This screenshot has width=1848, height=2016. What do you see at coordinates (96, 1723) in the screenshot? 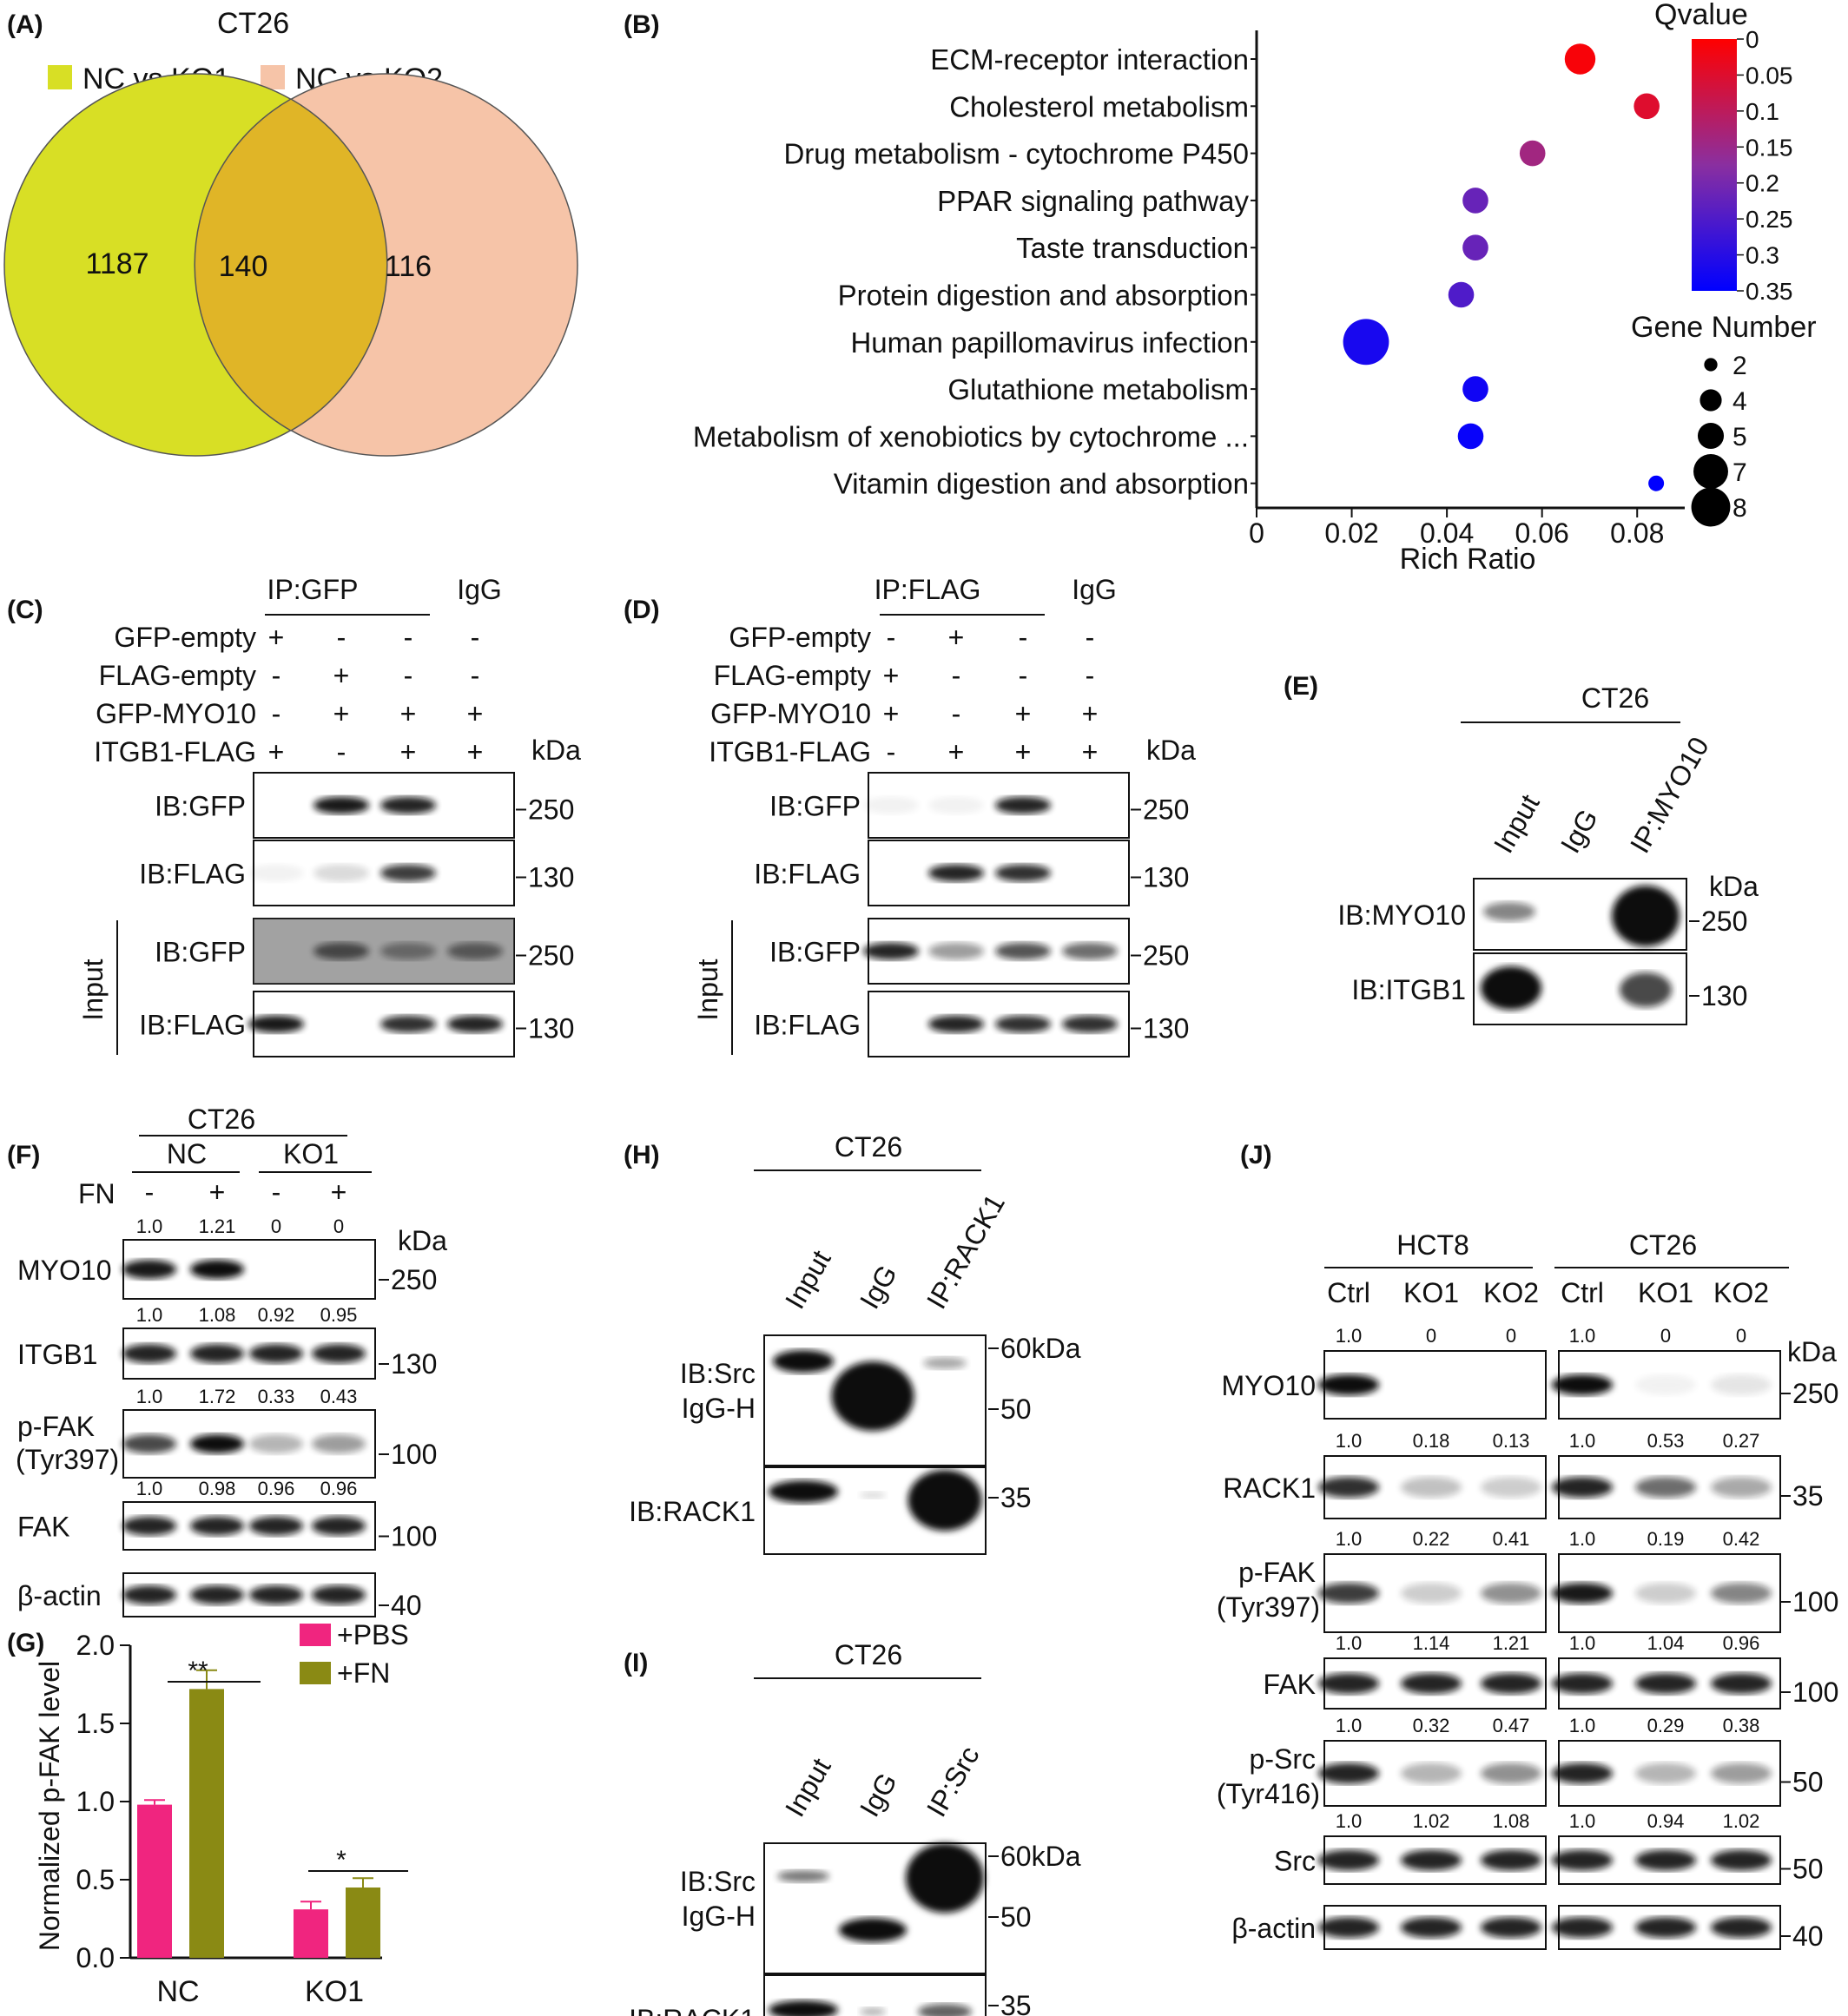
I see `g-y-tick-label: 1.5` at bounding box center [96, 1723].